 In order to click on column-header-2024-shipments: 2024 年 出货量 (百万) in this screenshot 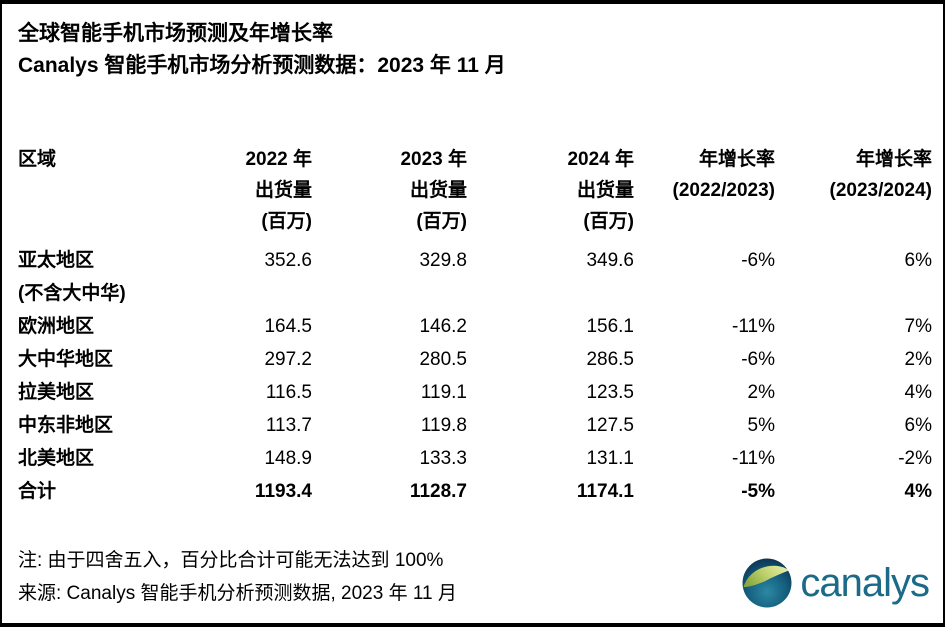, I will do `click(600, 190)`.